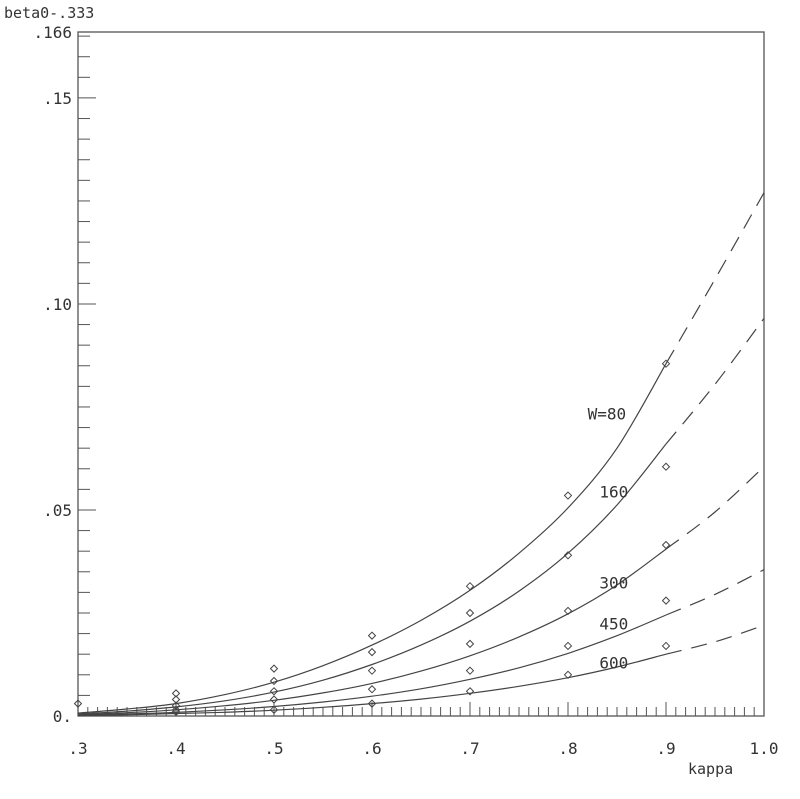  What do you see at coordinates (372, 665) in the screenshot?
I see `series-line` at bounding box center [372, 665].